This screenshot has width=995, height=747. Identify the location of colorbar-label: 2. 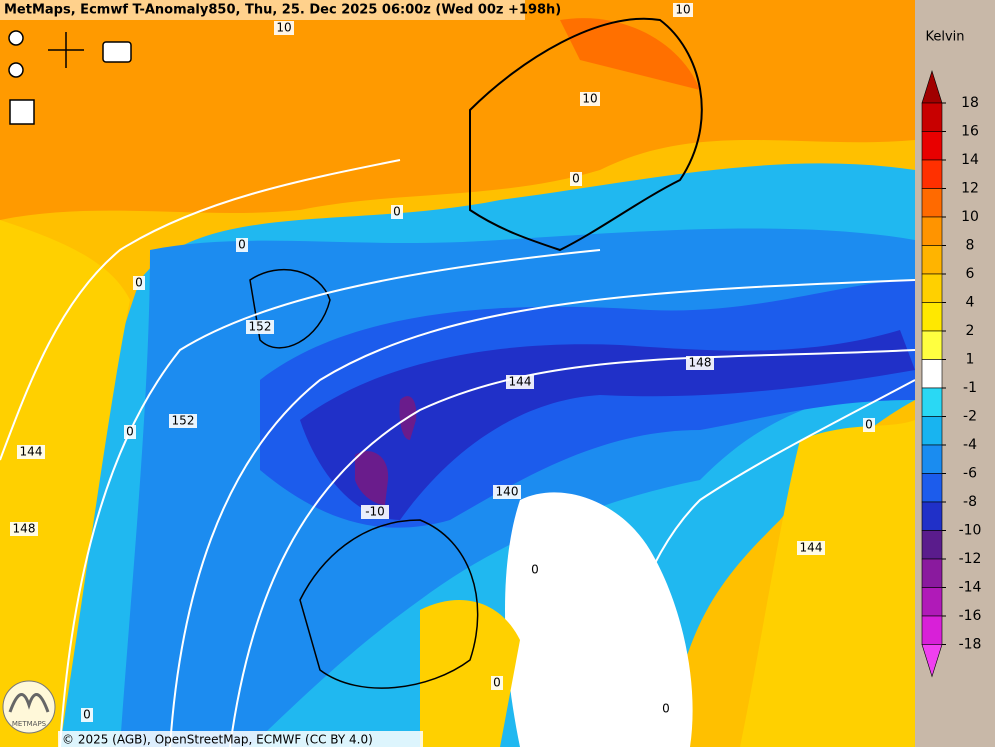
(970, 331).